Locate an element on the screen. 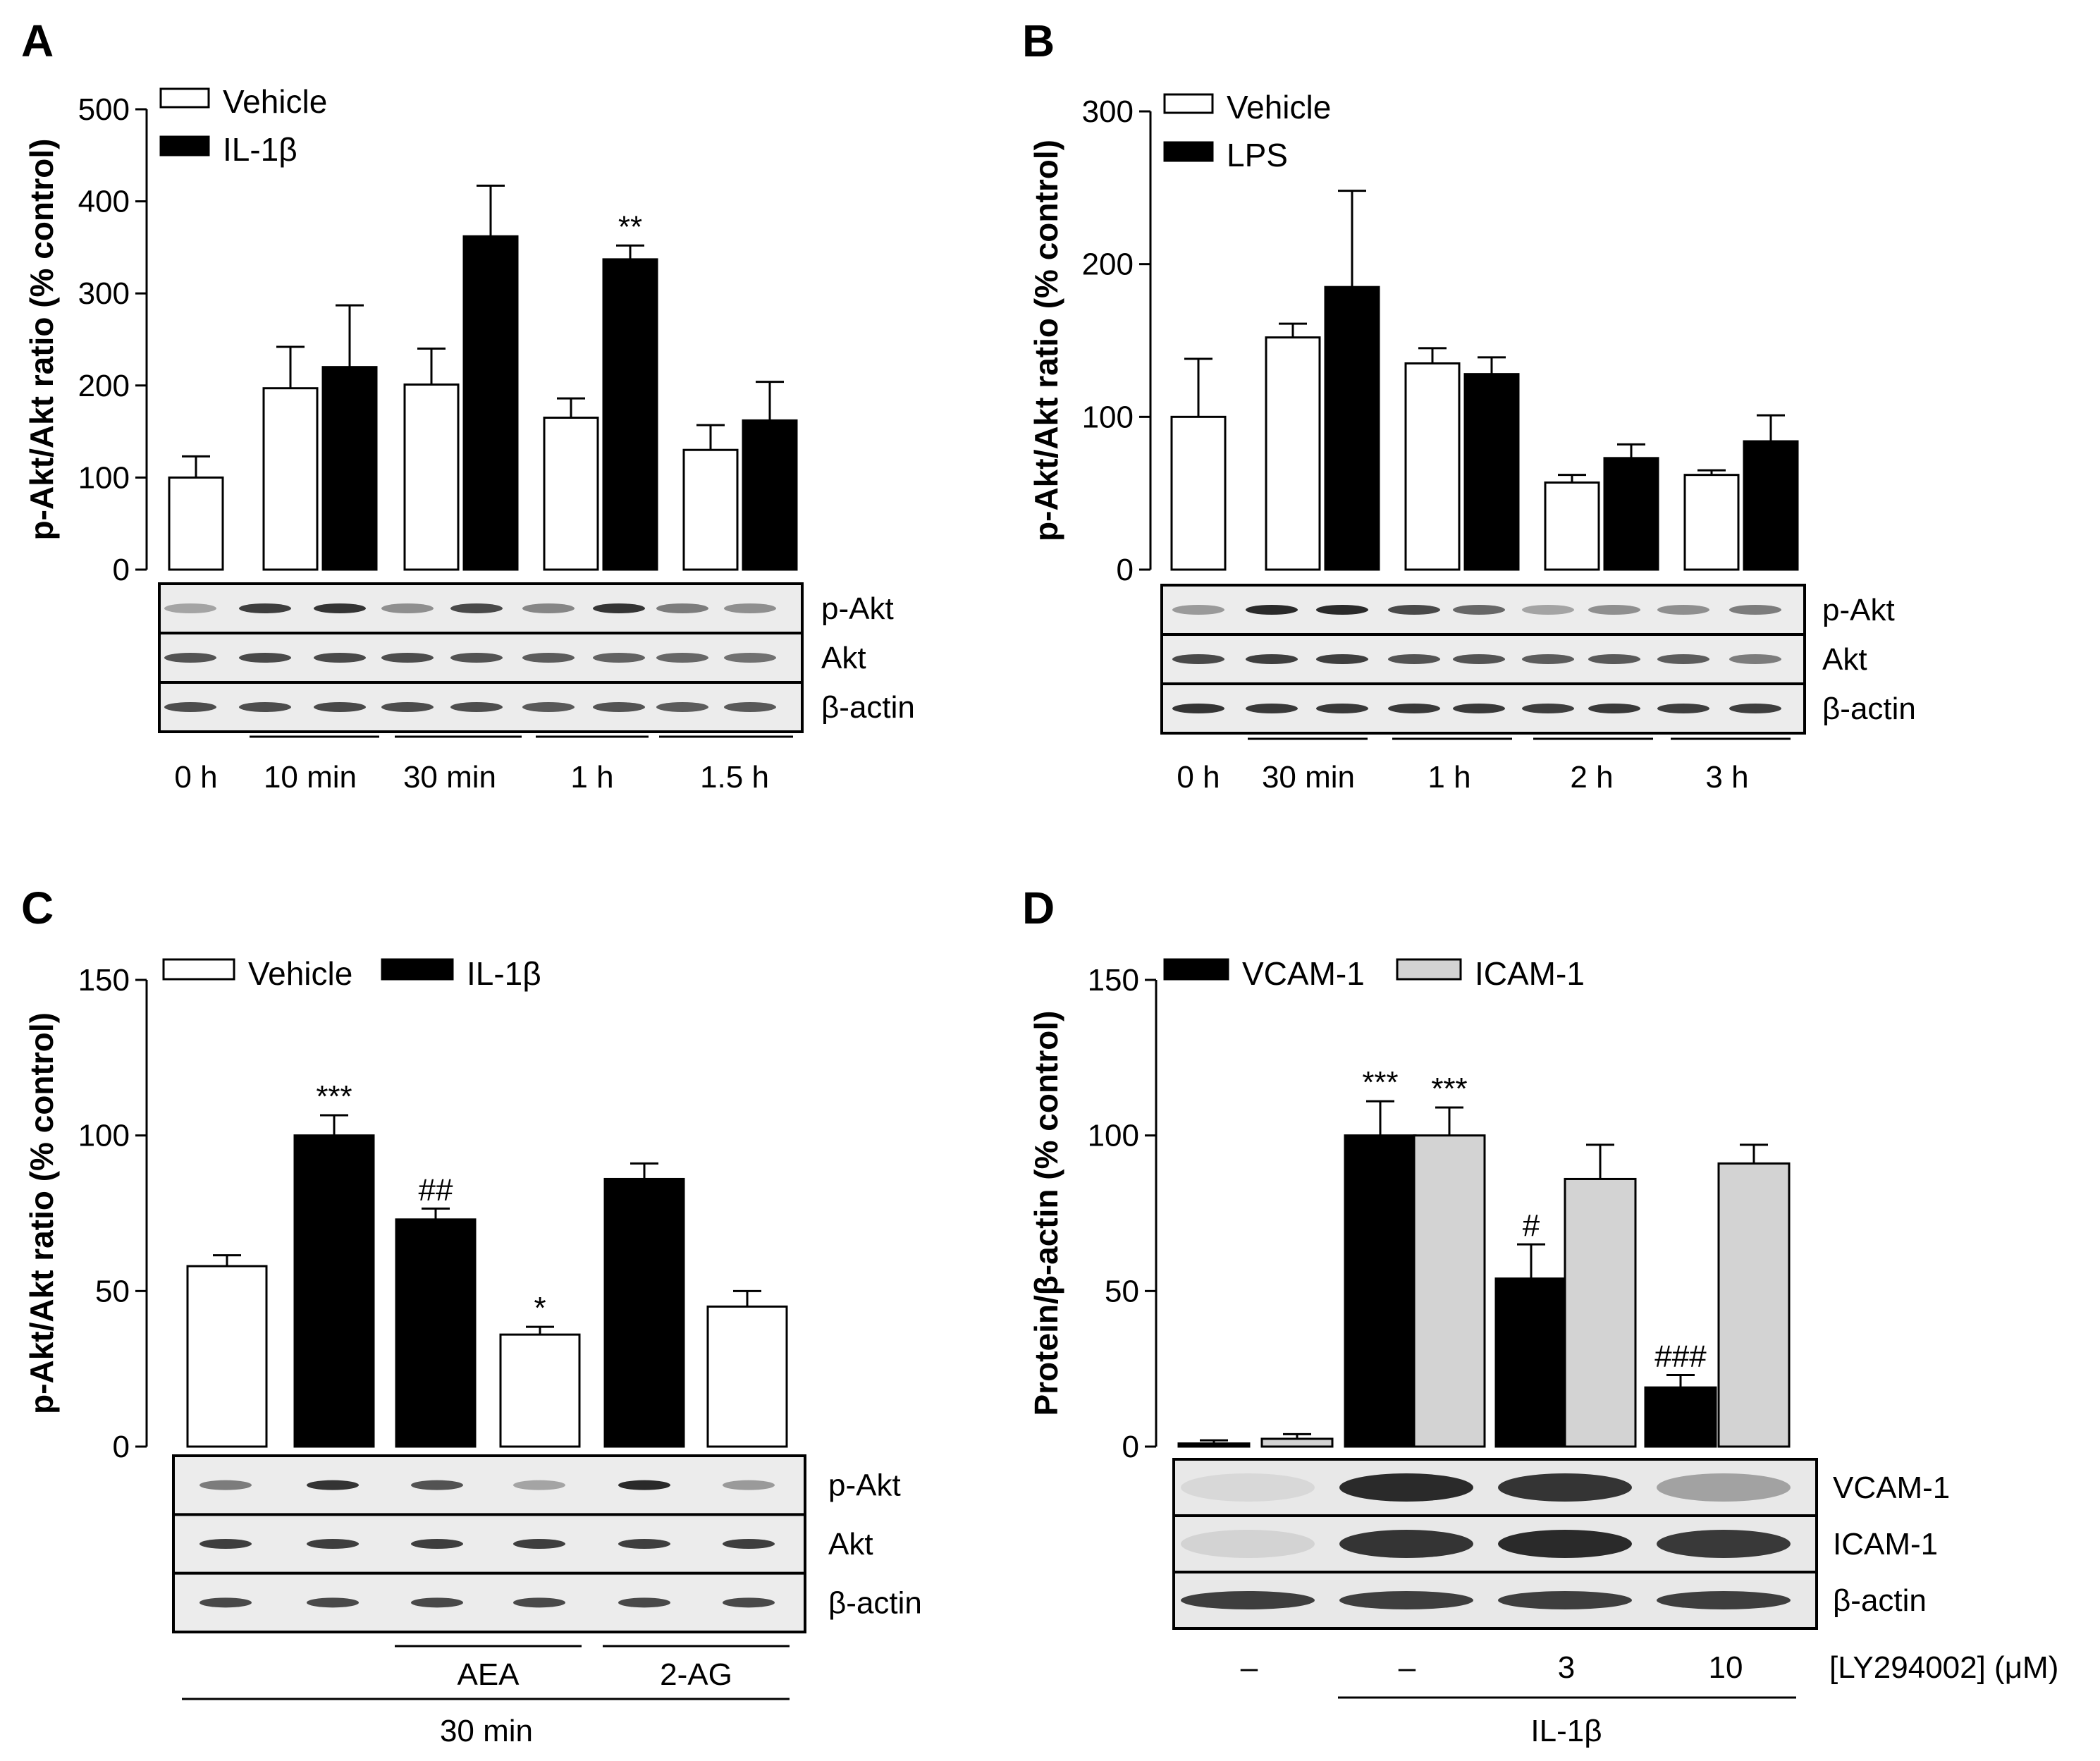 The width and height of the screenshot is (2100, 1761). blot-label: ICAM-1 is located at coordinates (1885, 1544).